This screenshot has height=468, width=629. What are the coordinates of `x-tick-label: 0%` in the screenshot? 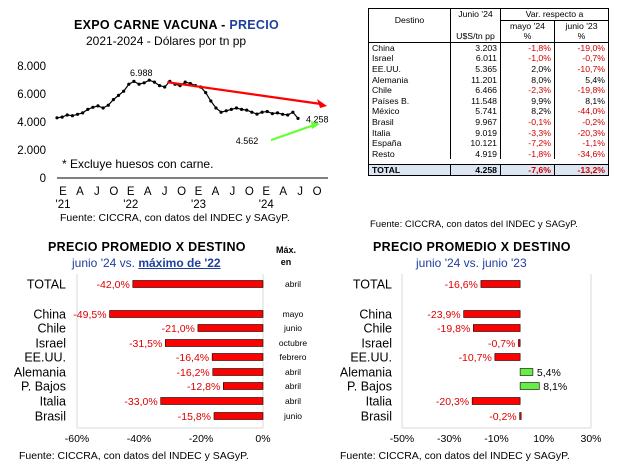 It's located at (262, 439).